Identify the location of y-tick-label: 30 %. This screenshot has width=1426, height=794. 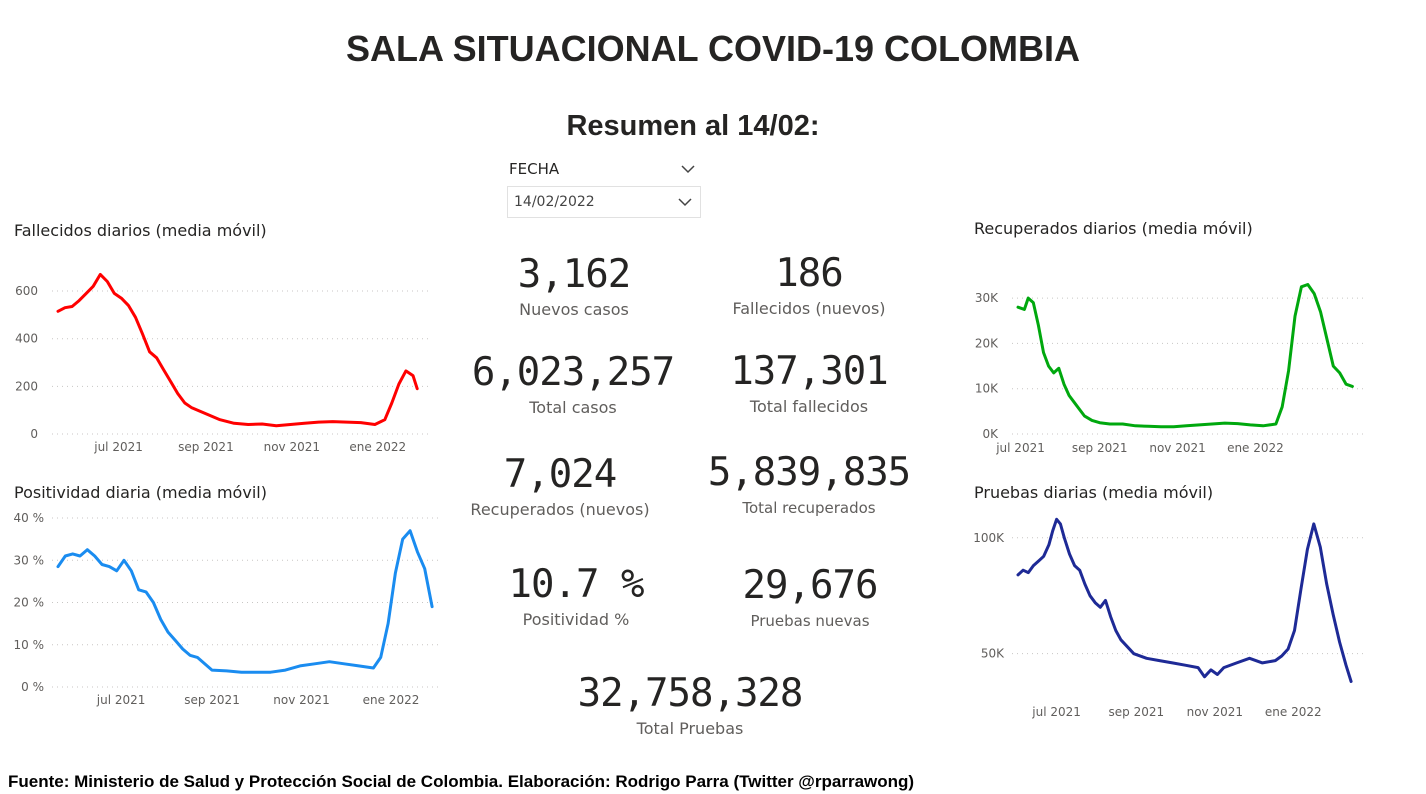
(29, 560).